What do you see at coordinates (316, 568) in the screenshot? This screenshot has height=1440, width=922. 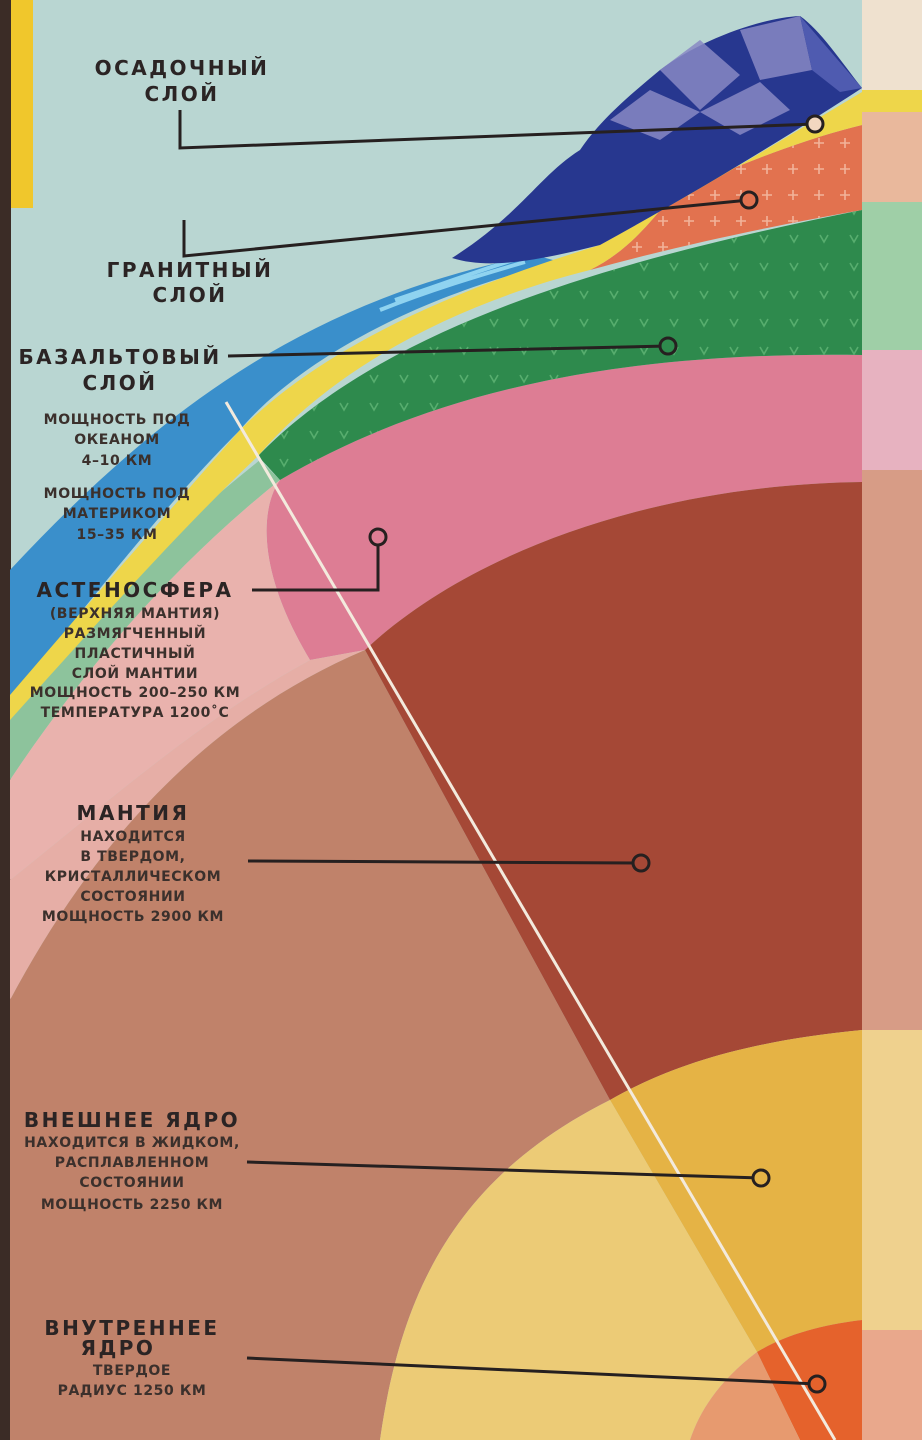 I see `asthenosphere-leader` at bounding box center [316, 568].